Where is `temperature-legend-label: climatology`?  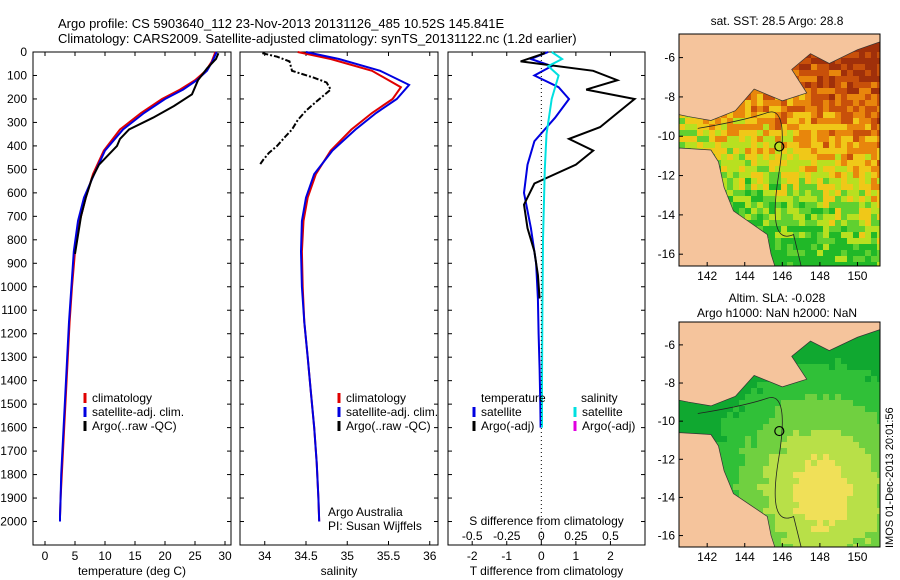
temperature-legend-label: climatology is located at coordinates (122, 398).